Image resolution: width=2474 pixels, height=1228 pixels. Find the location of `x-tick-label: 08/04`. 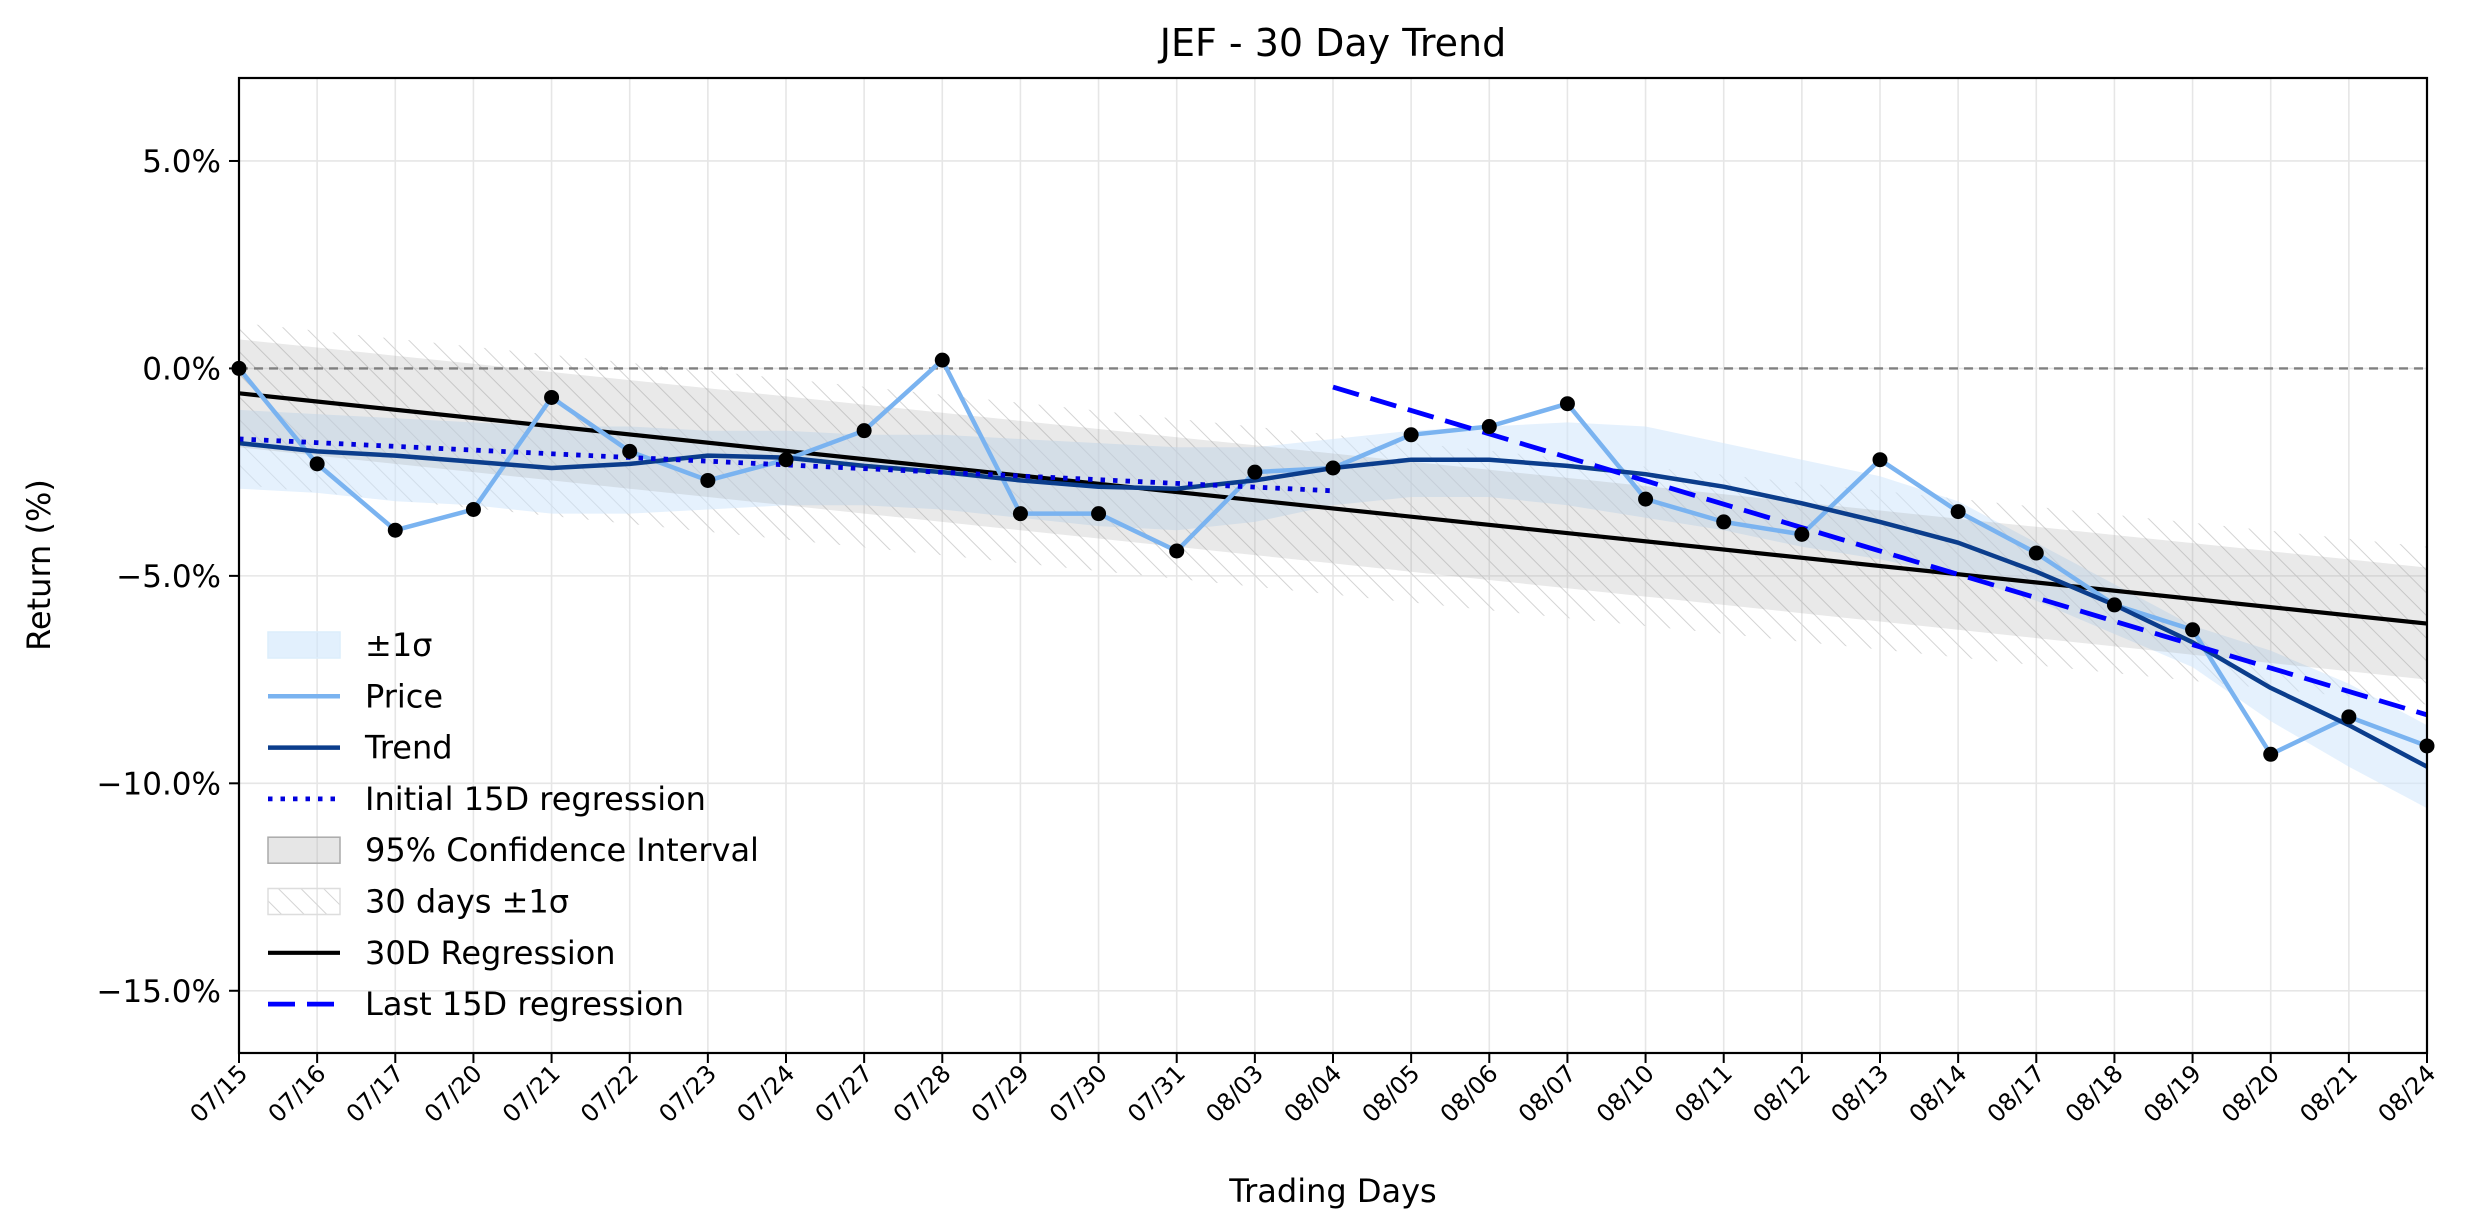

x-tick-label: 08/04 is located at coordinates (1313, 1093).